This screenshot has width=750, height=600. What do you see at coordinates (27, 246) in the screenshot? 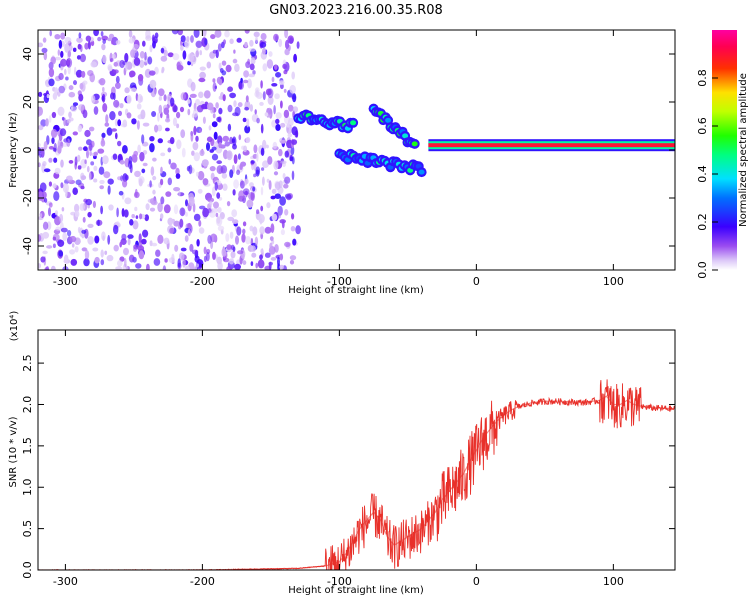
I see `y-tick-label: -40` at bounding box center [27, 246].